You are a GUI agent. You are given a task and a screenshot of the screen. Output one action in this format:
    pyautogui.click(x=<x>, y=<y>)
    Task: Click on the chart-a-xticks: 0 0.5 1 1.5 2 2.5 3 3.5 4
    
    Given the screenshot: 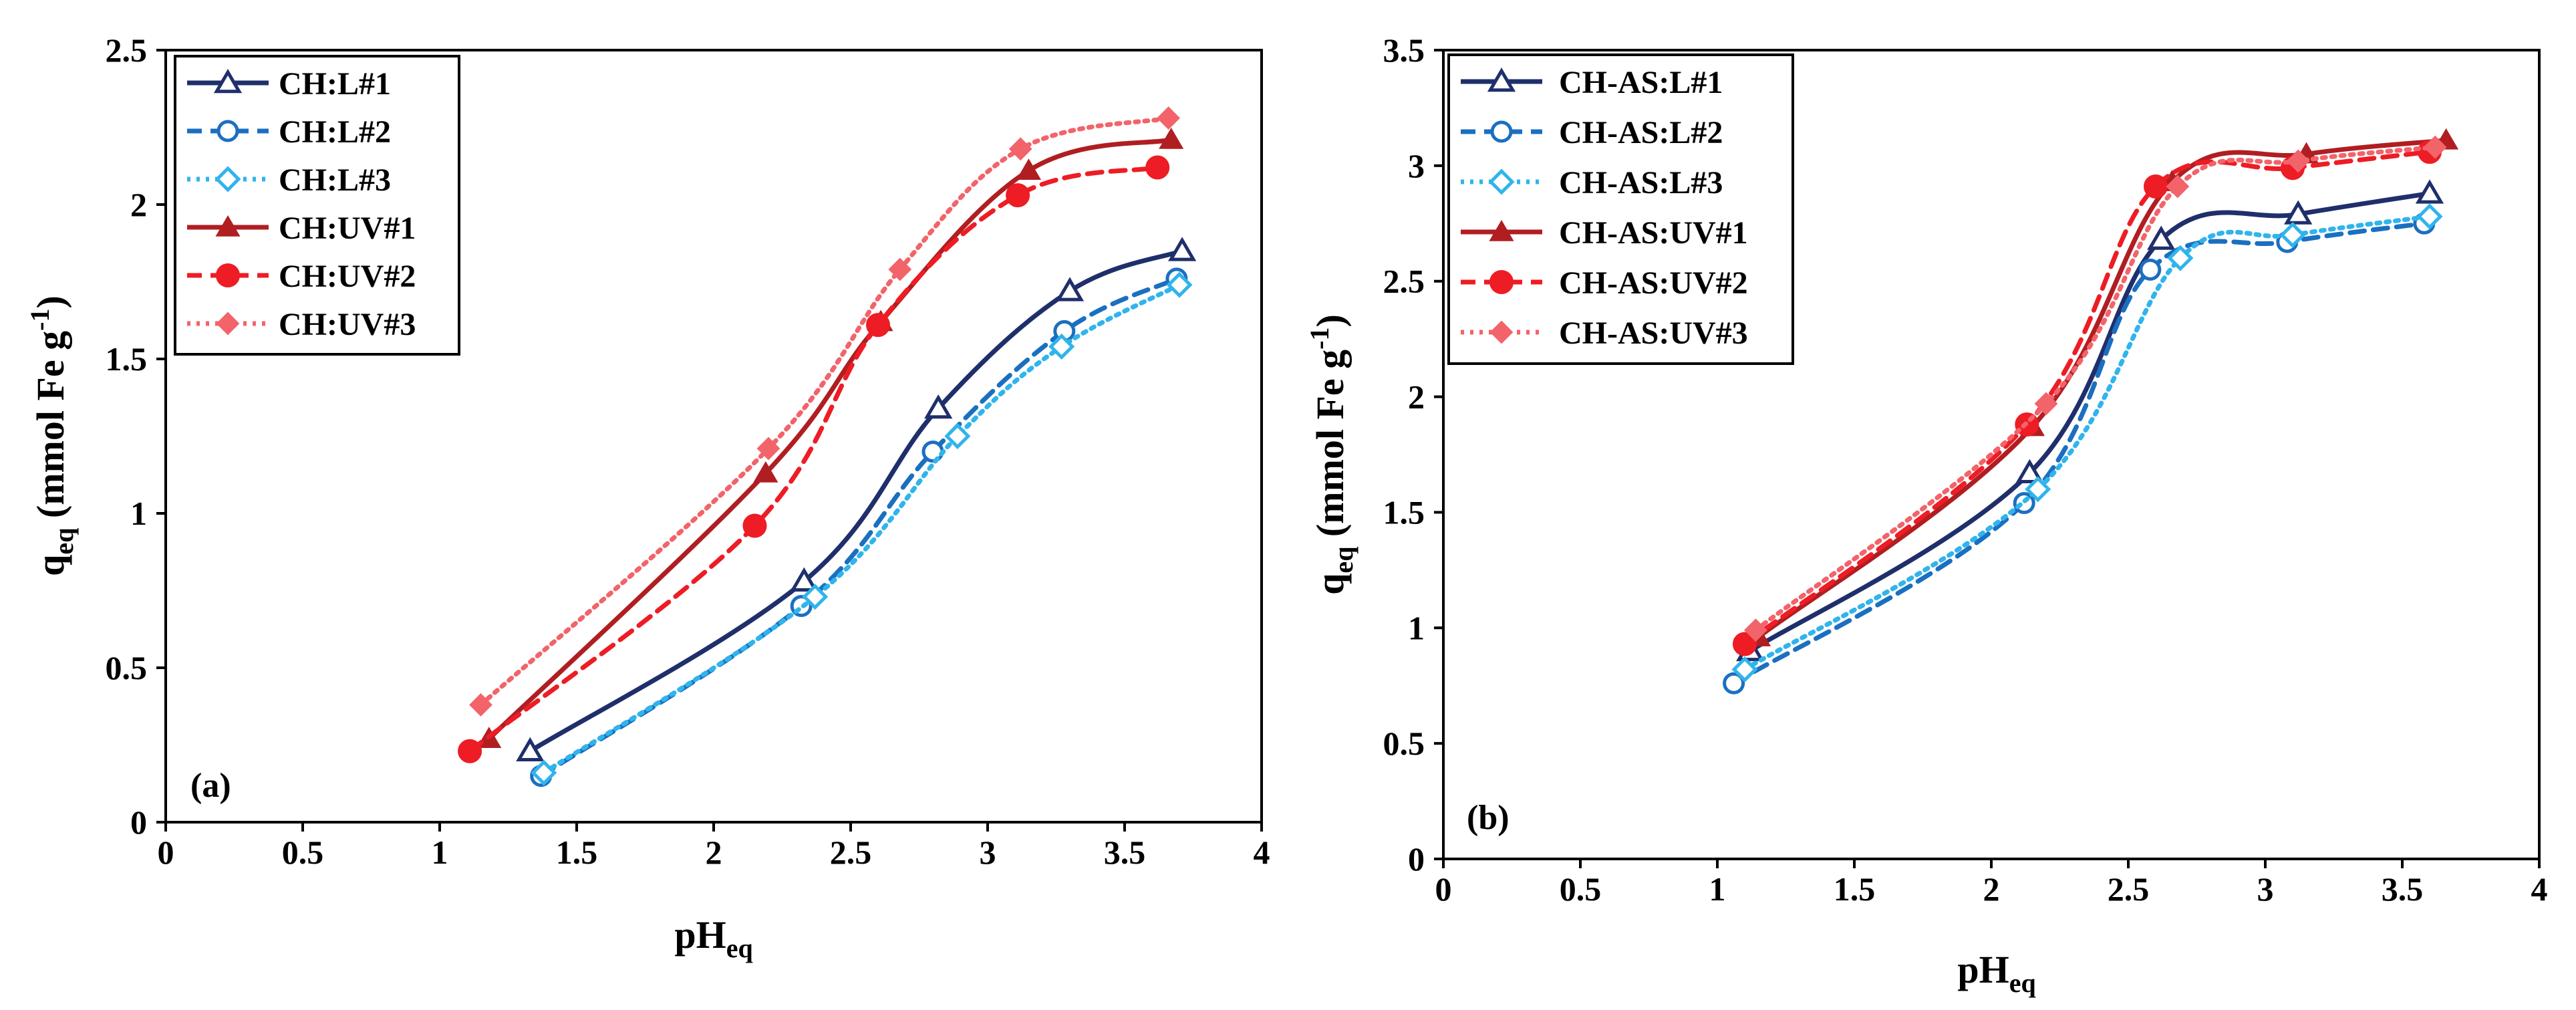 What is the action you would take?
    pyautogui.click(x=714, y=846)
    